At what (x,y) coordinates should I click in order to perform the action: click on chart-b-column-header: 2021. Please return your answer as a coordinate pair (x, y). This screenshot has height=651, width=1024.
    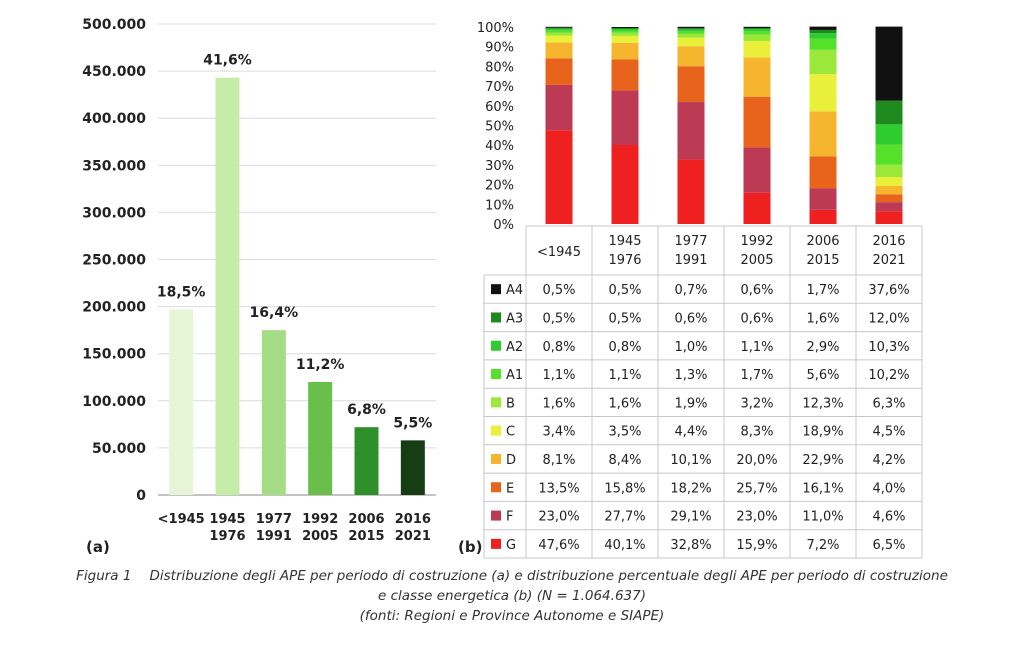
    Looking at the image, I should click on (888, 260).